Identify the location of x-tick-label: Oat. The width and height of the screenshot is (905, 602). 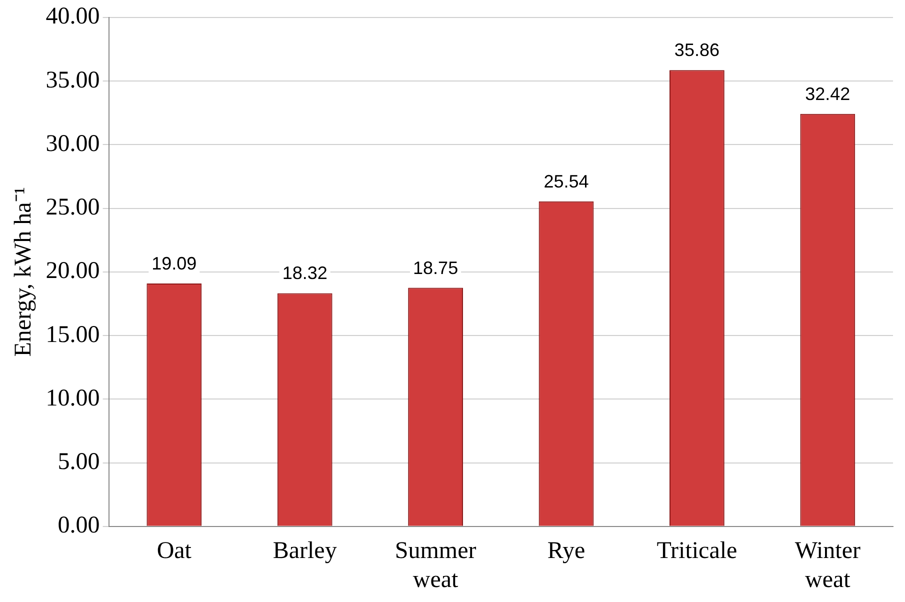
(174, 551).